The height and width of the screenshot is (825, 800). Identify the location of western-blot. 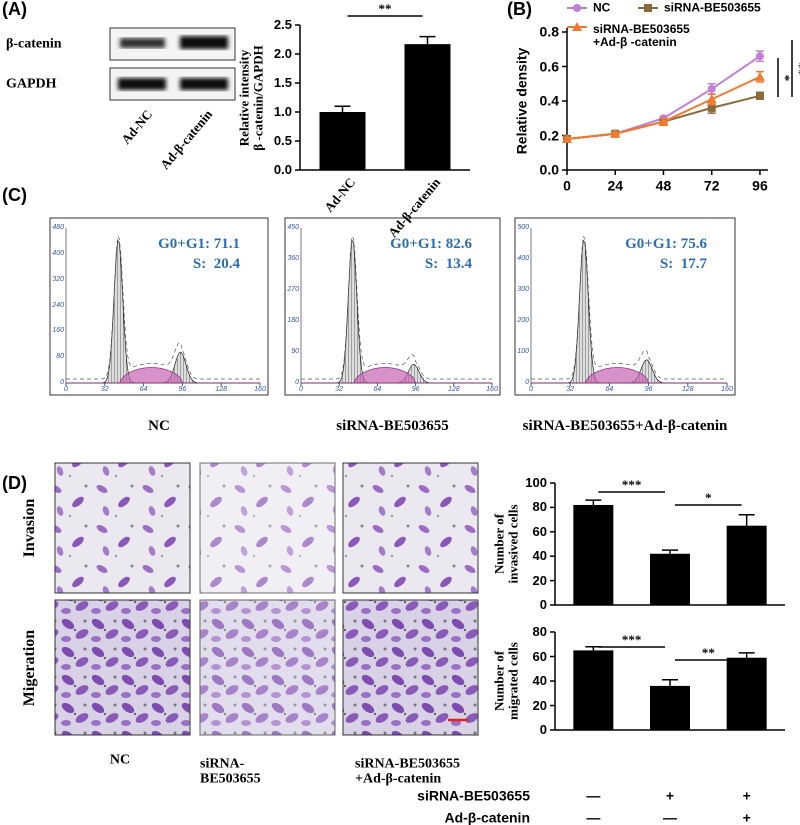
(172, 64).